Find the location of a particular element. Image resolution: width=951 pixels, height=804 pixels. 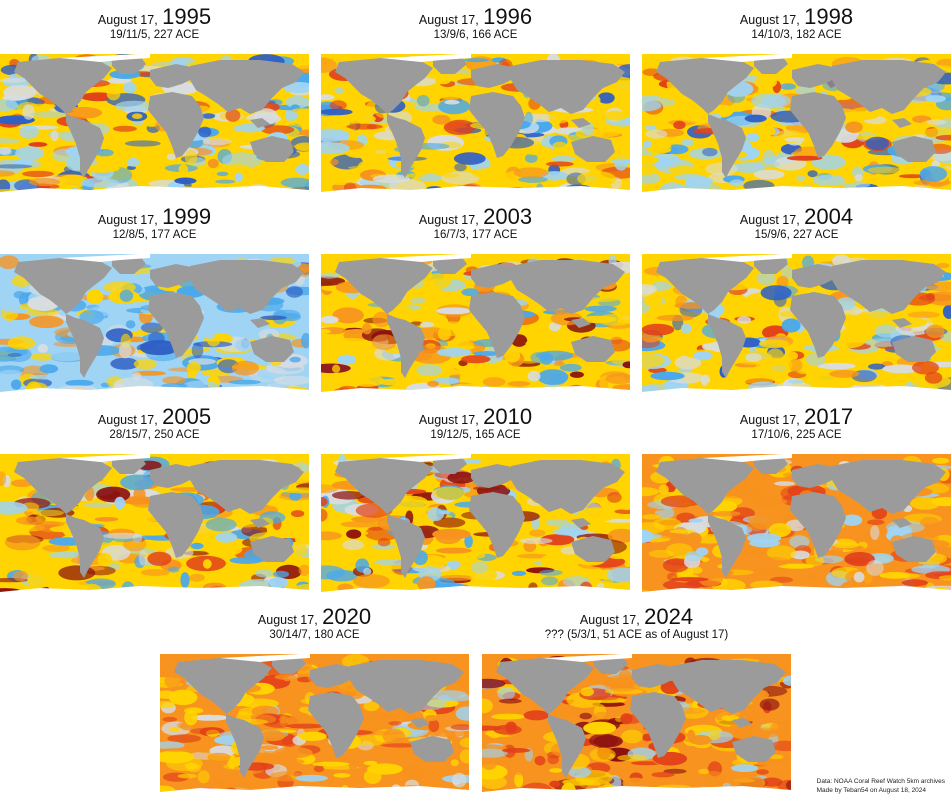

panel-stats: 19/12/5, 165 ACE is located at coordinates (475, 436).